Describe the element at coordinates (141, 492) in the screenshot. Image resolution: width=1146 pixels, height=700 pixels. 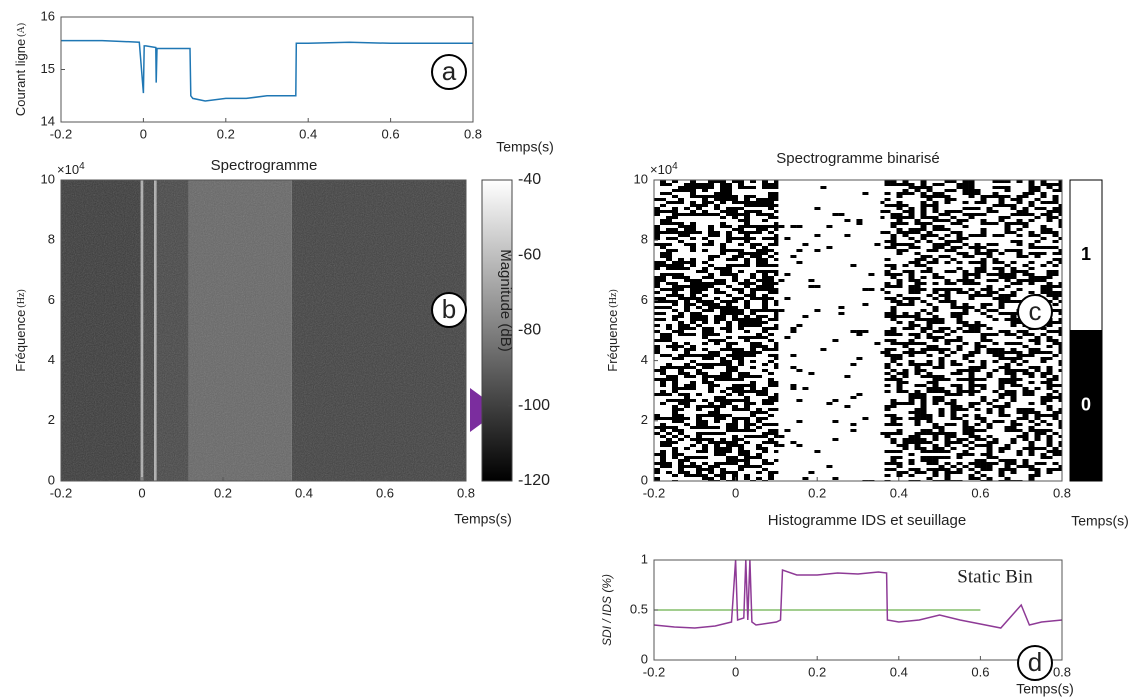
I see `x-tick-label: 0` at that location.